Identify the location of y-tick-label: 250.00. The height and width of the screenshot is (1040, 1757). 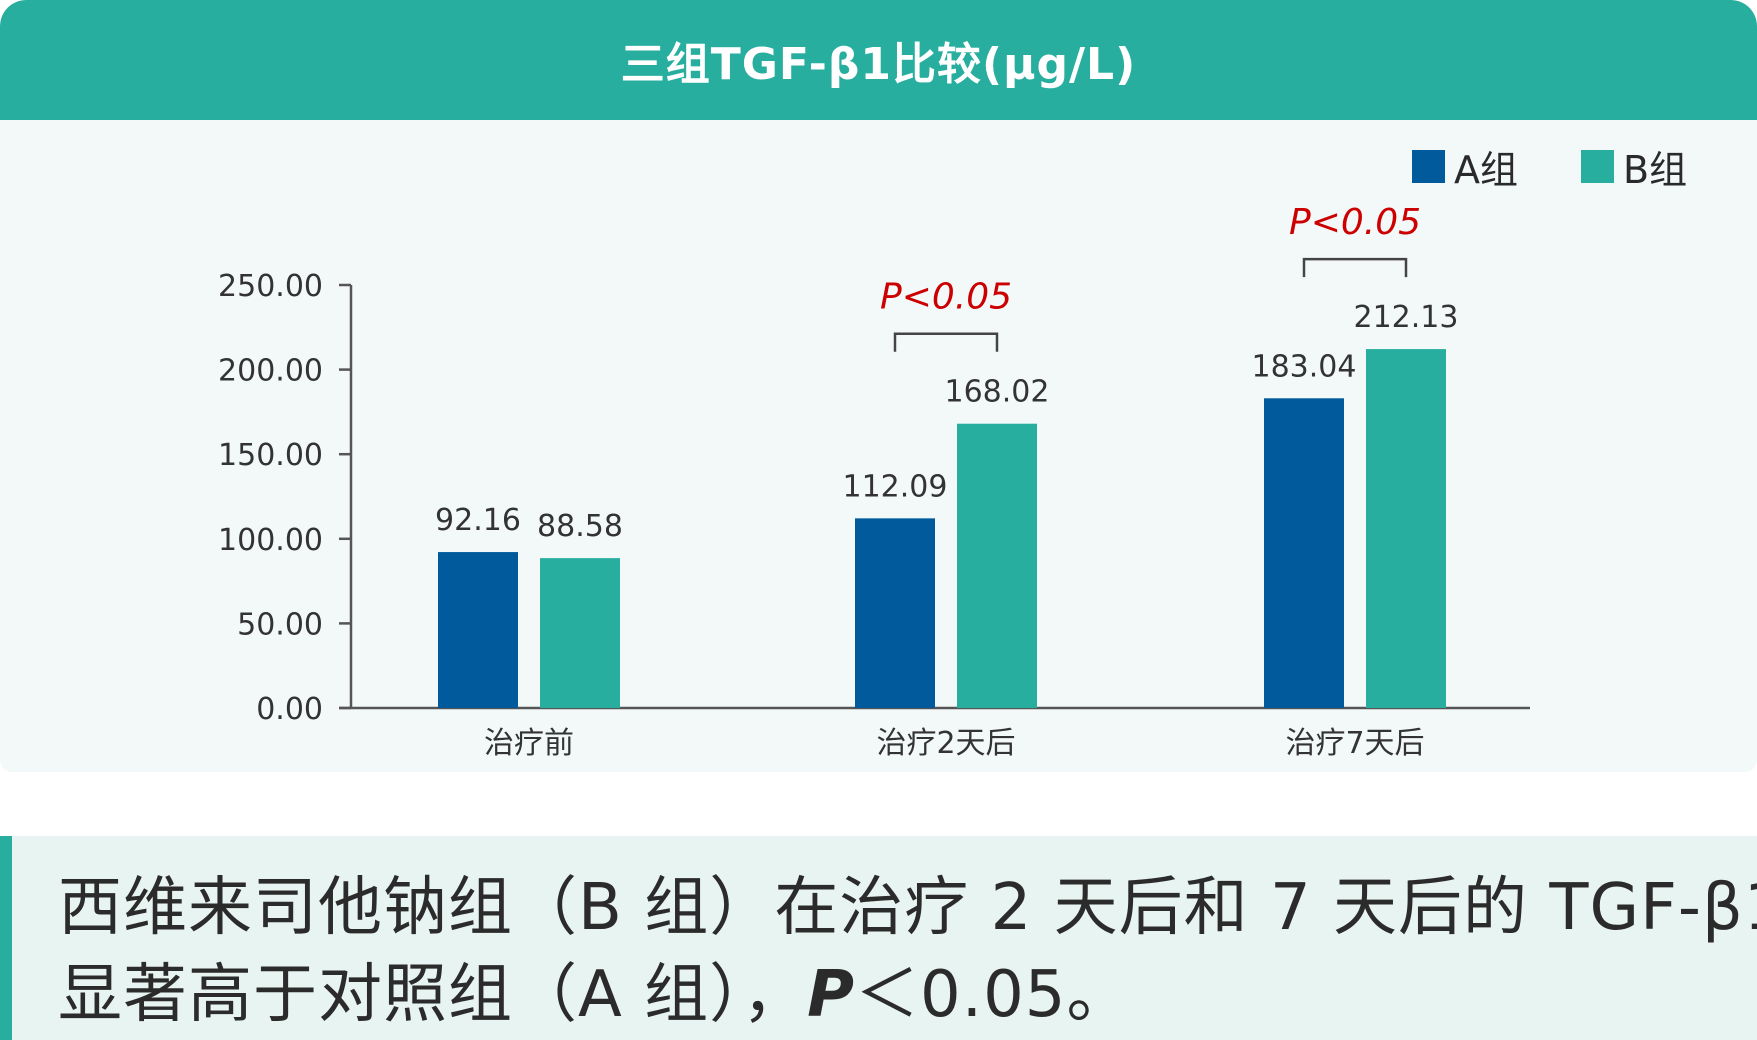
(270, 286).